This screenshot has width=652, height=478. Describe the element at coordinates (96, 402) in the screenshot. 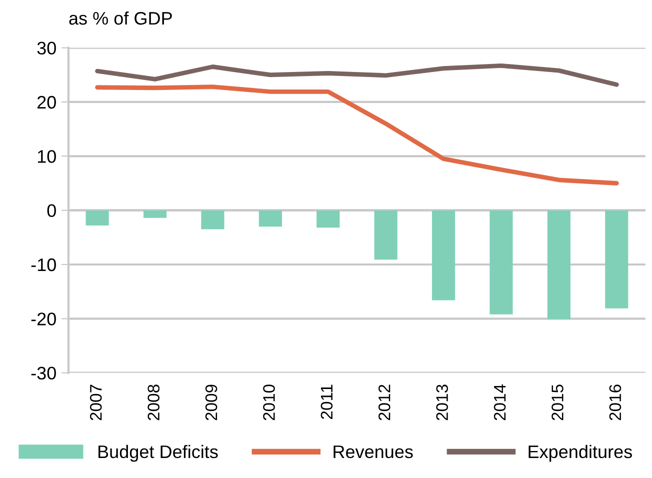

I see `x-tick-label: 2007` at that location.